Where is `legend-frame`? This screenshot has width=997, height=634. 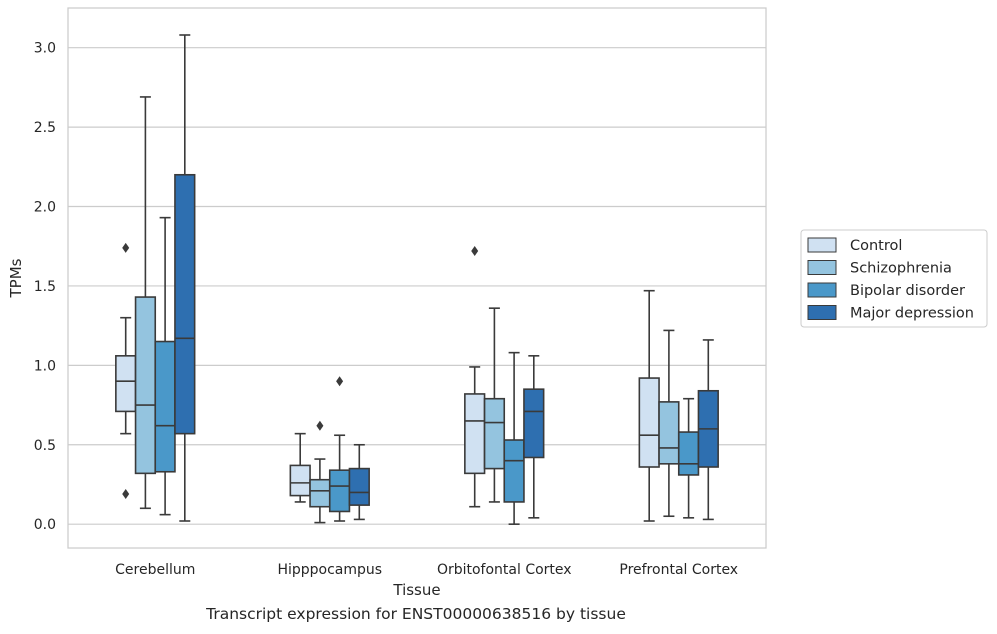
legend-frame is located at coordinates (894, 278).